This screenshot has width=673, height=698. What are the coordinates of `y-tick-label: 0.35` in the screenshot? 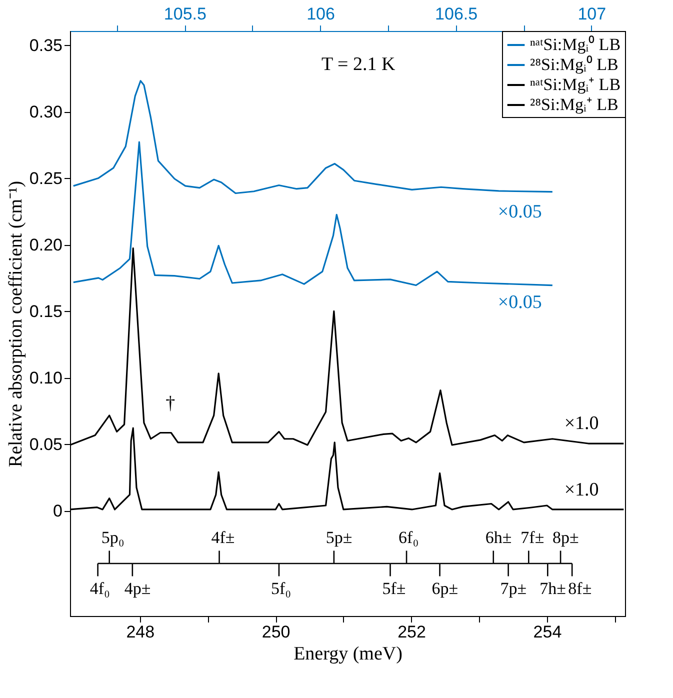 It's located at (45, 45).